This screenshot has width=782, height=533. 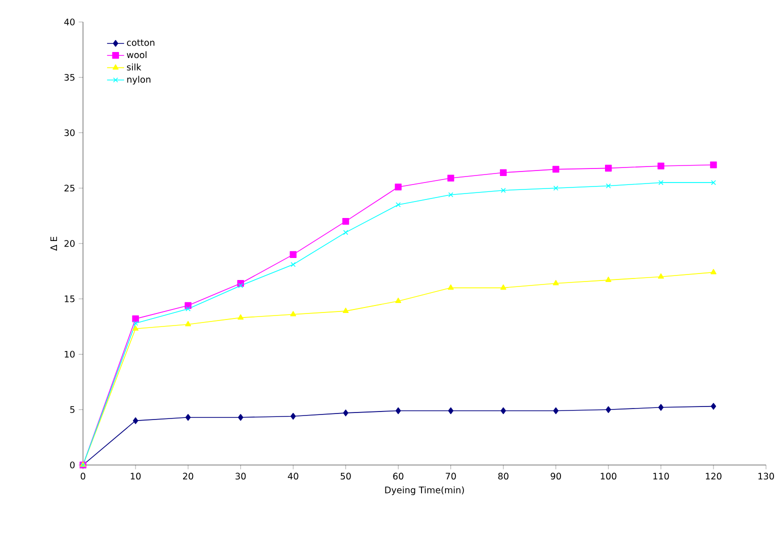 I want to click on x-tick-label: 70, so click(x=451, y=476).